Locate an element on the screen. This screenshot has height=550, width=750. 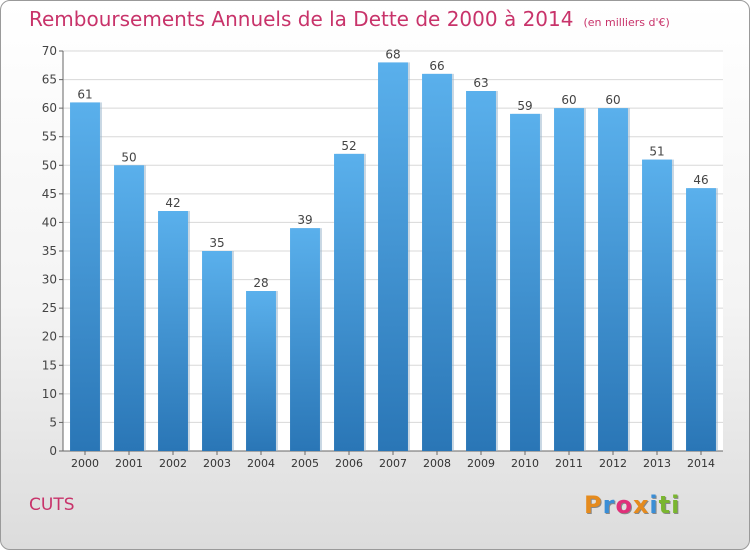
logo-letter: t is located at coordinates (665, 505).